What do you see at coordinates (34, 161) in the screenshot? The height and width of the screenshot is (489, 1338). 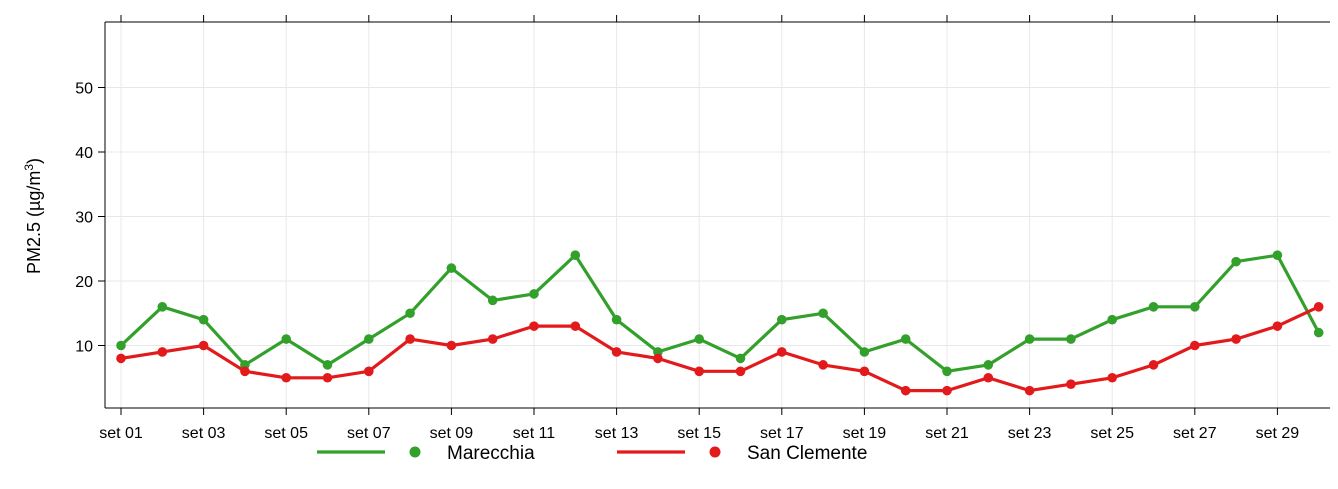 I see `y-axis-title-close: )` at bounding box center [34, 161].